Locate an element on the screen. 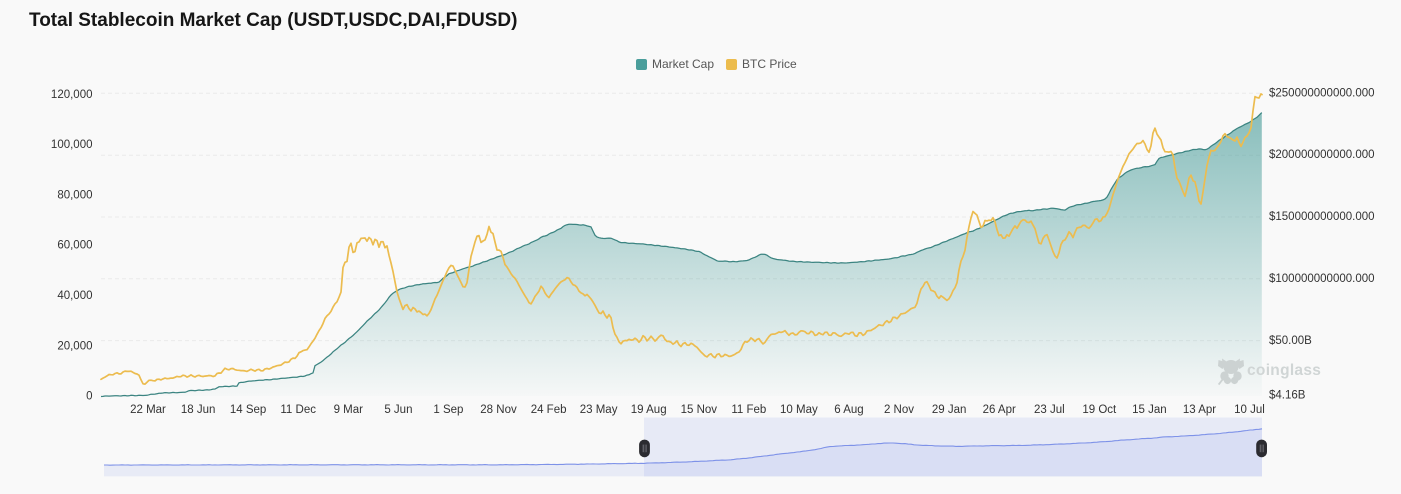 Image resolution: width=1401 pixels, height=494 pixels. svg-text: 28 Nov is located at coordinates (498, 410).